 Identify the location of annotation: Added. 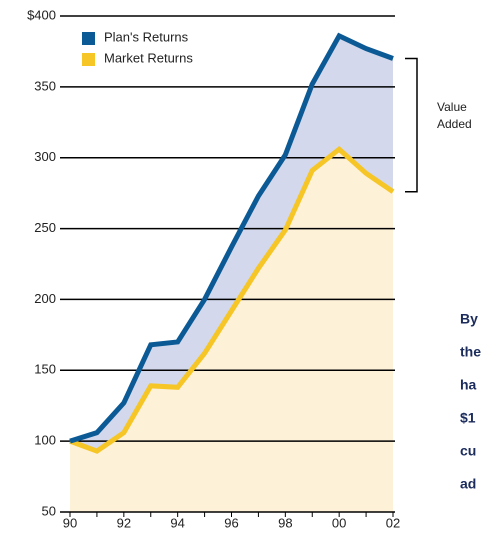
(454, 124).